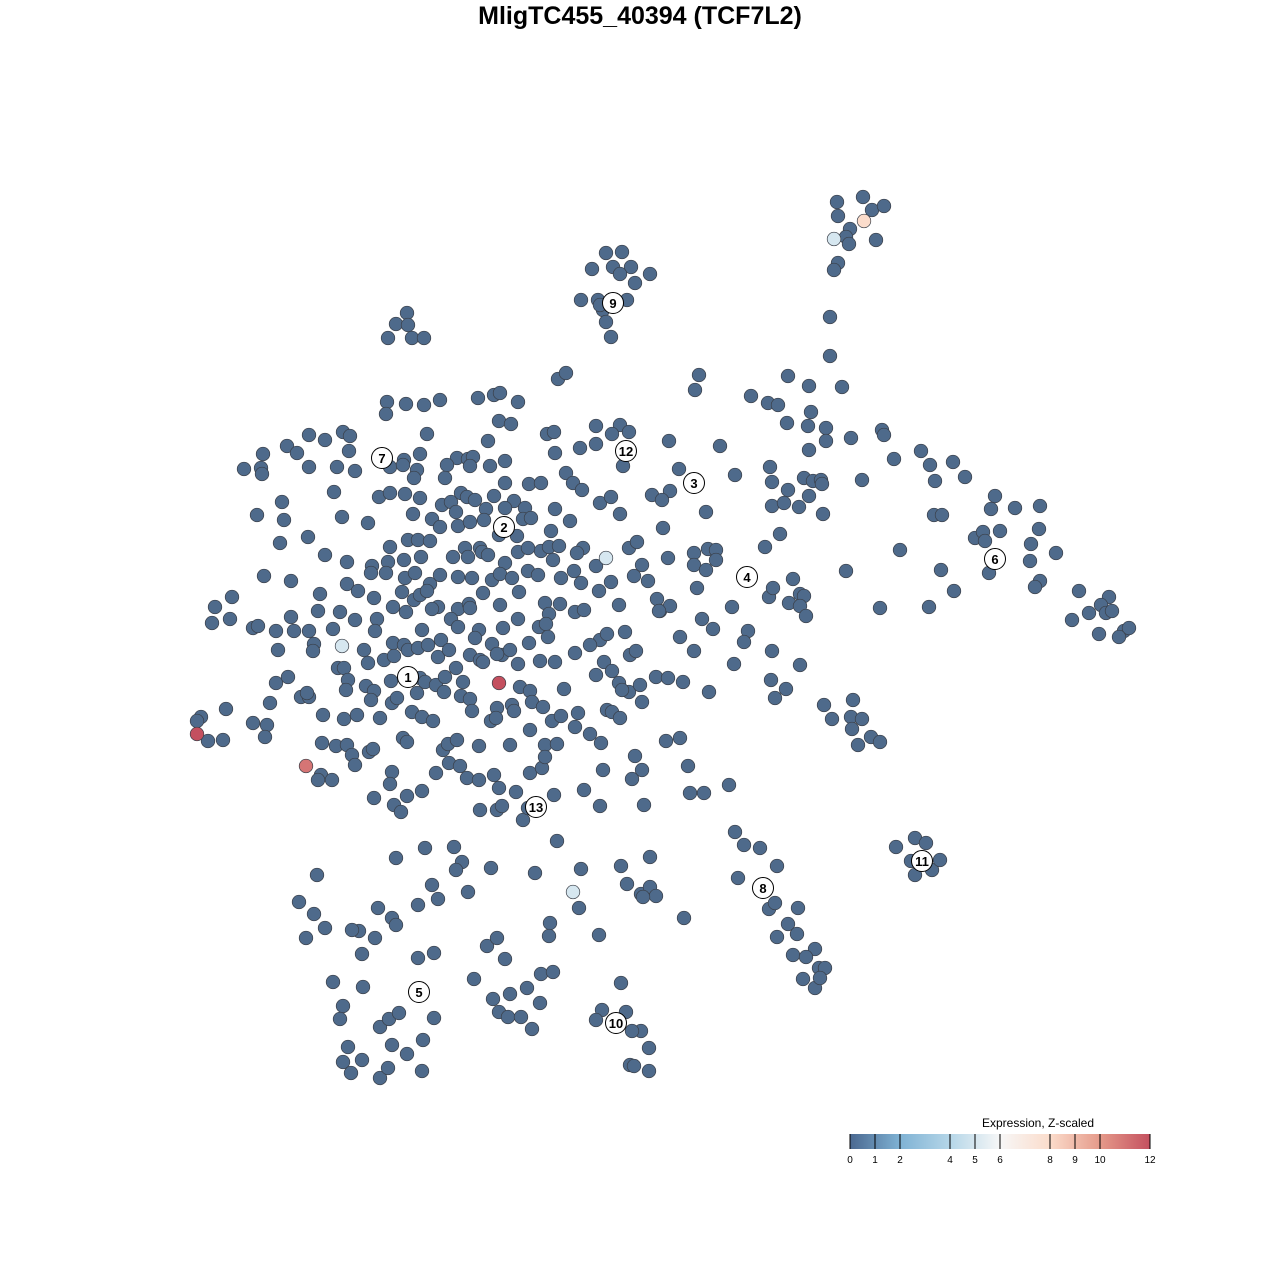  I want to click on cluster-label-circle, so click(408, 677).